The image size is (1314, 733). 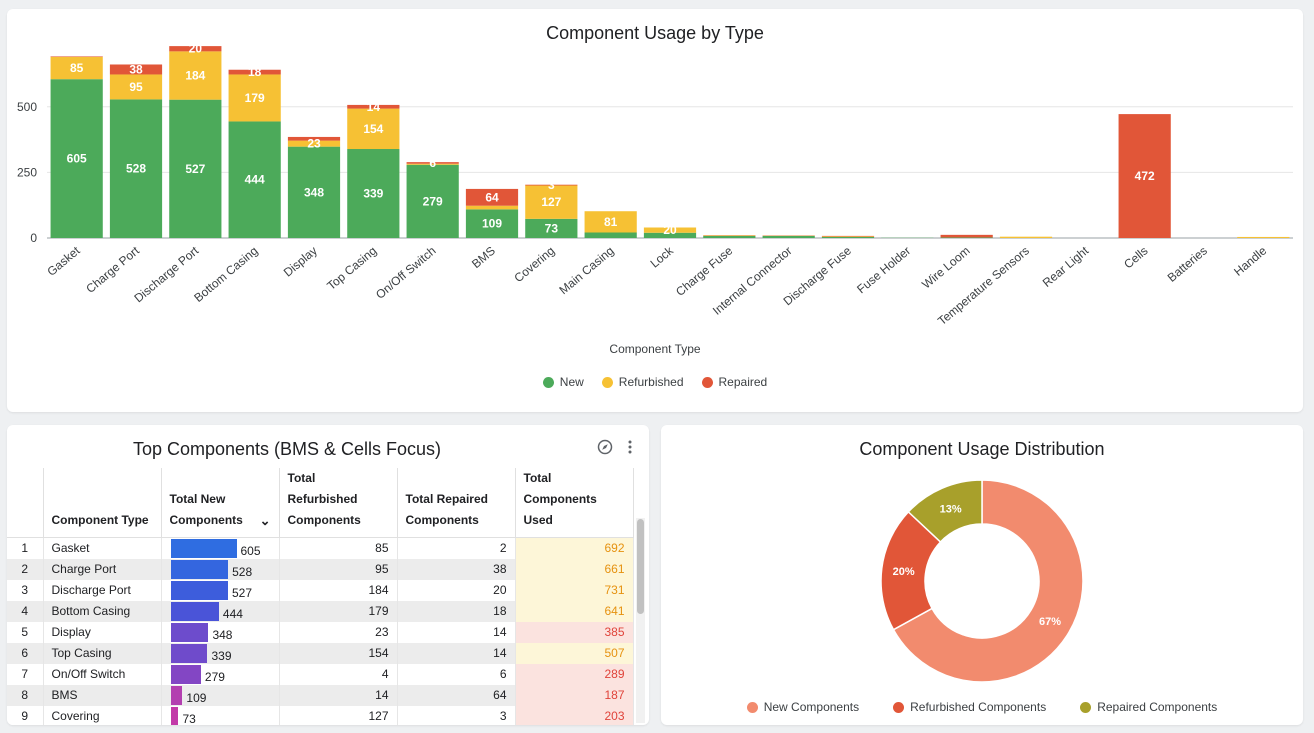 What do you see at coordinates (704, 271) in the screenshot?
I see `x-tick-label-11: Charge Fuse` at bounding box center [704, 271].